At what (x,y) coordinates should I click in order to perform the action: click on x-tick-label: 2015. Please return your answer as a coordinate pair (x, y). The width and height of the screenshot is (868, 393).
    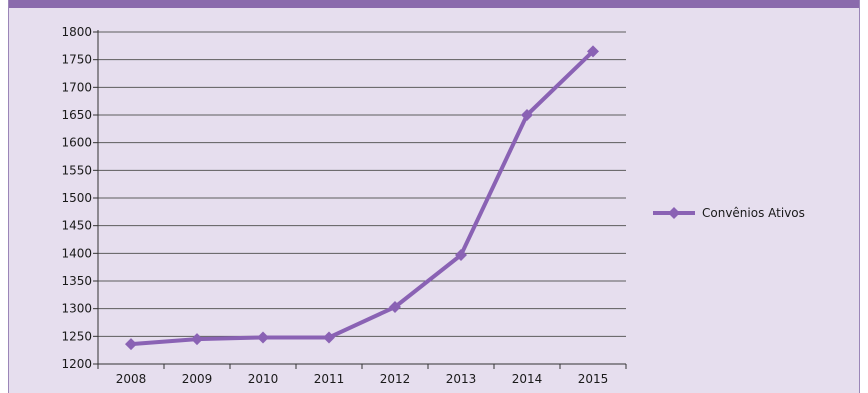
    Looking at the image, I should click on (593, 379).